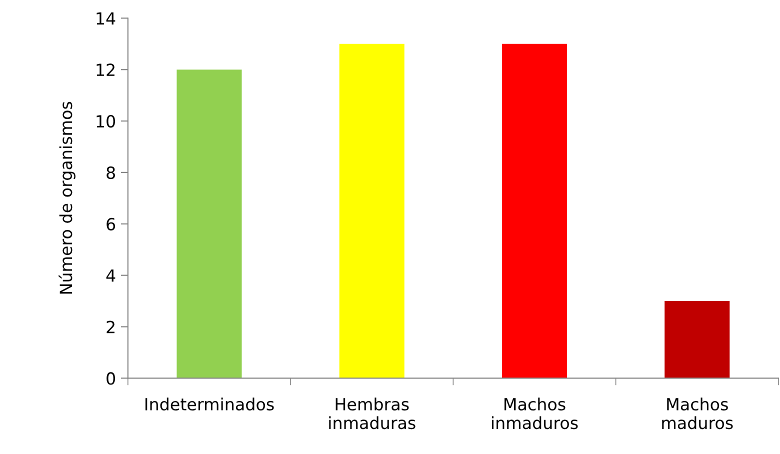  Describe the element at coordinates (105, 70) in the screenshot. I see `y-tick-label: 12` at that location.